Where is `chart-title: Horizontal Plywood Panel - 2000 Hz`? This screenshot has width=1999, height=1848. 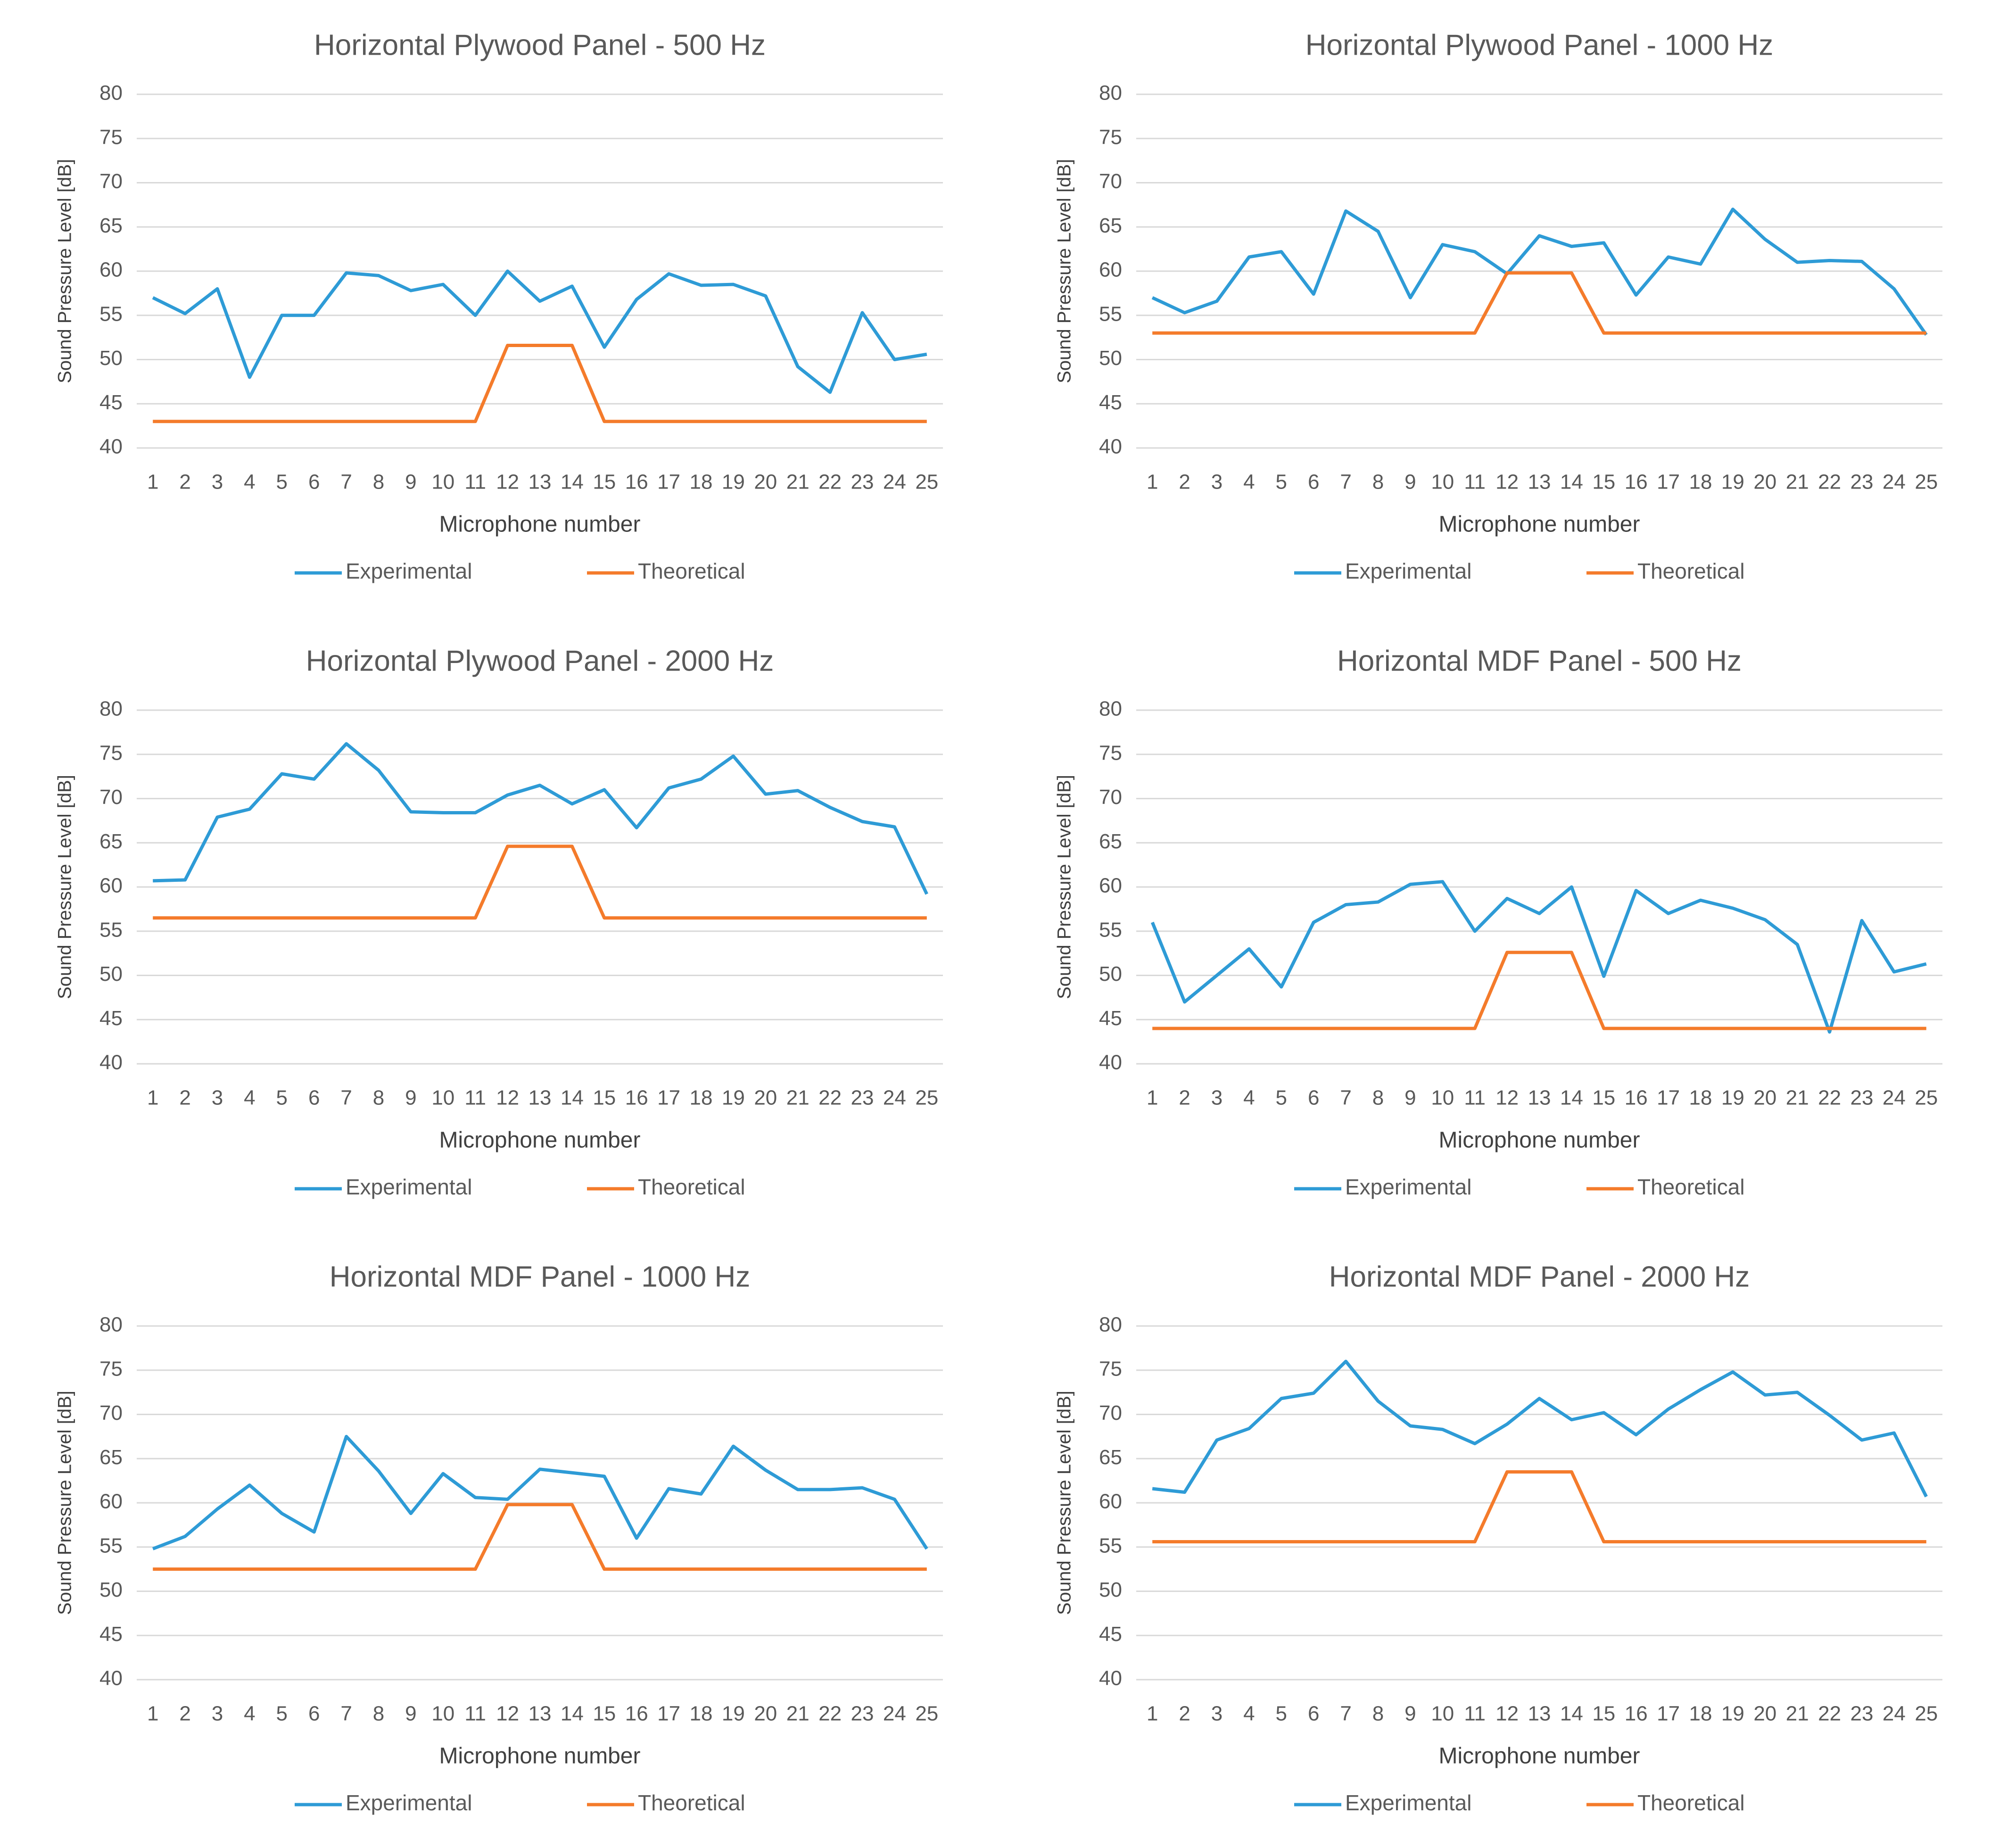 chart-title: Horizontal Plywood Panel - 2000 Hz is located at coordinates (540, 661).